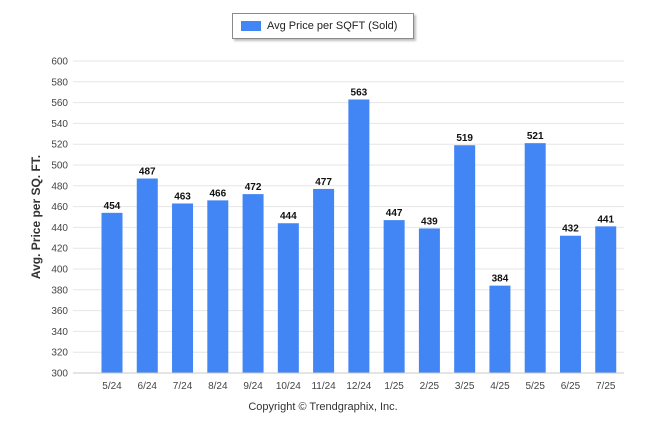 The width and height of the screenshot is (646, 434). Describe the element at coordinates (253, 187) in the screenshot. I see `bar-value-label: 472` at that location.